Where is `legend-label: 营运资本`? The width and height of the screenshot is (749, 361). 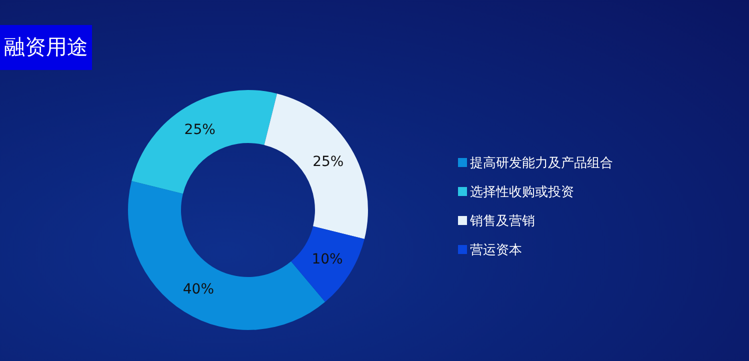
legend-label: 营运资本 is located at coordinates (496, 250).